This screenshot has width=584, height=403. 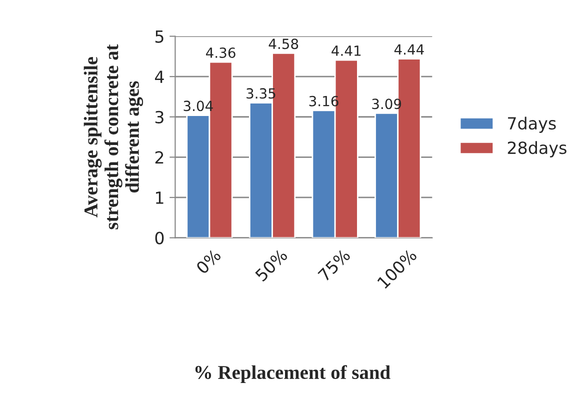 I want to click on y-axis-title: Average splittensile strength of concrete at different ages, so click(x=114, y=137).